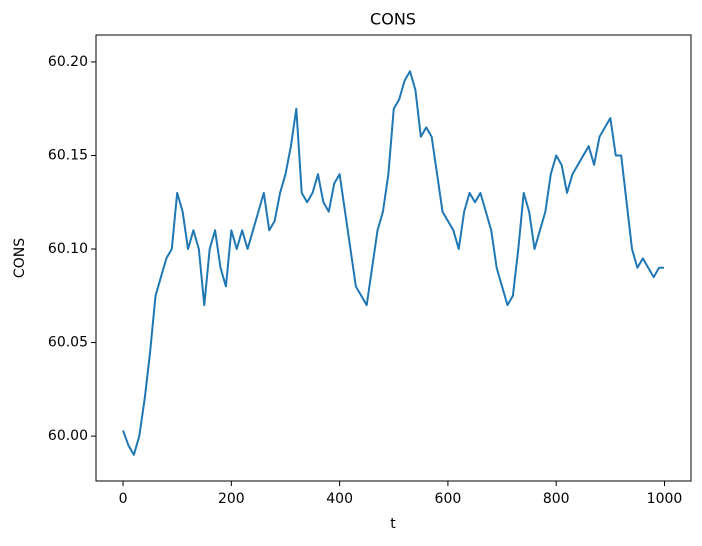  What do you see at coordinates (68, 436) in the screenshot?
I see `y-tick-label: 60.00` at bounding box center [68, 436].